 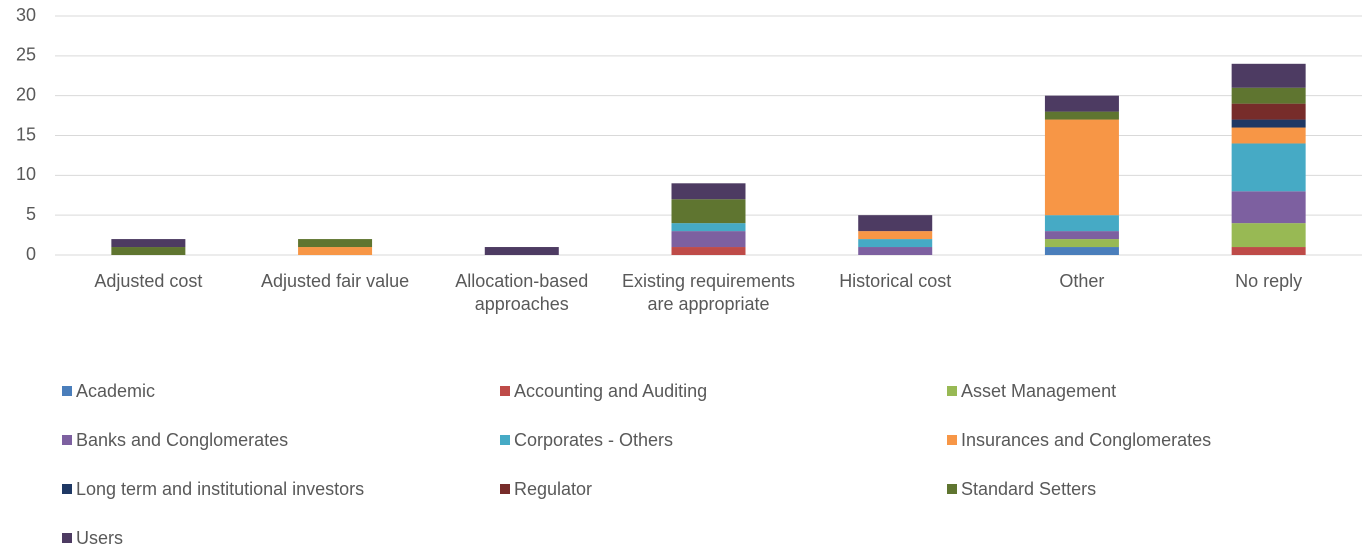 What do you see at coordinates (708, 292) in the screenshot?
I see `x-tick-label: Existing requirements are appropriate` at bounding box center [708, 292].